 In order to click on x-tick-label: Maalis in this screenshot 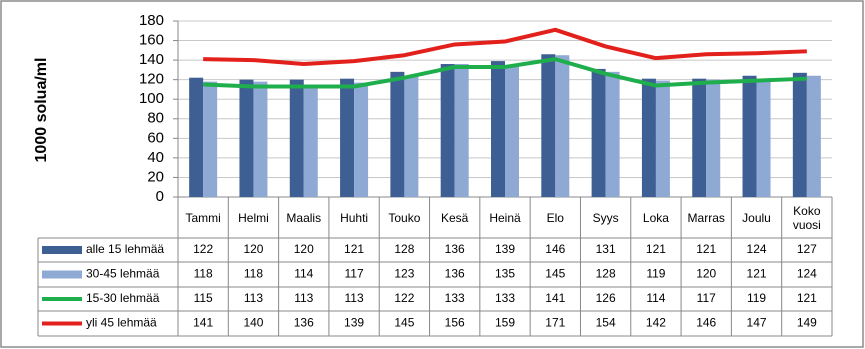, I will do `click(304, 218)`.